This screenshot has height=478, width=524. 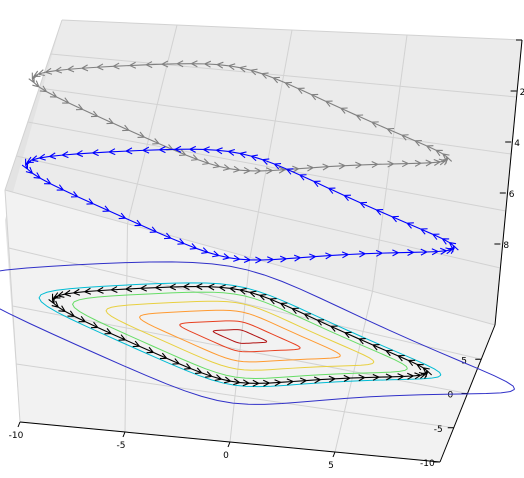 What do you see at coordinates (451, 396) in the screenshot?
I see `y-tick-label: 0` at bounding box center [451, 396].